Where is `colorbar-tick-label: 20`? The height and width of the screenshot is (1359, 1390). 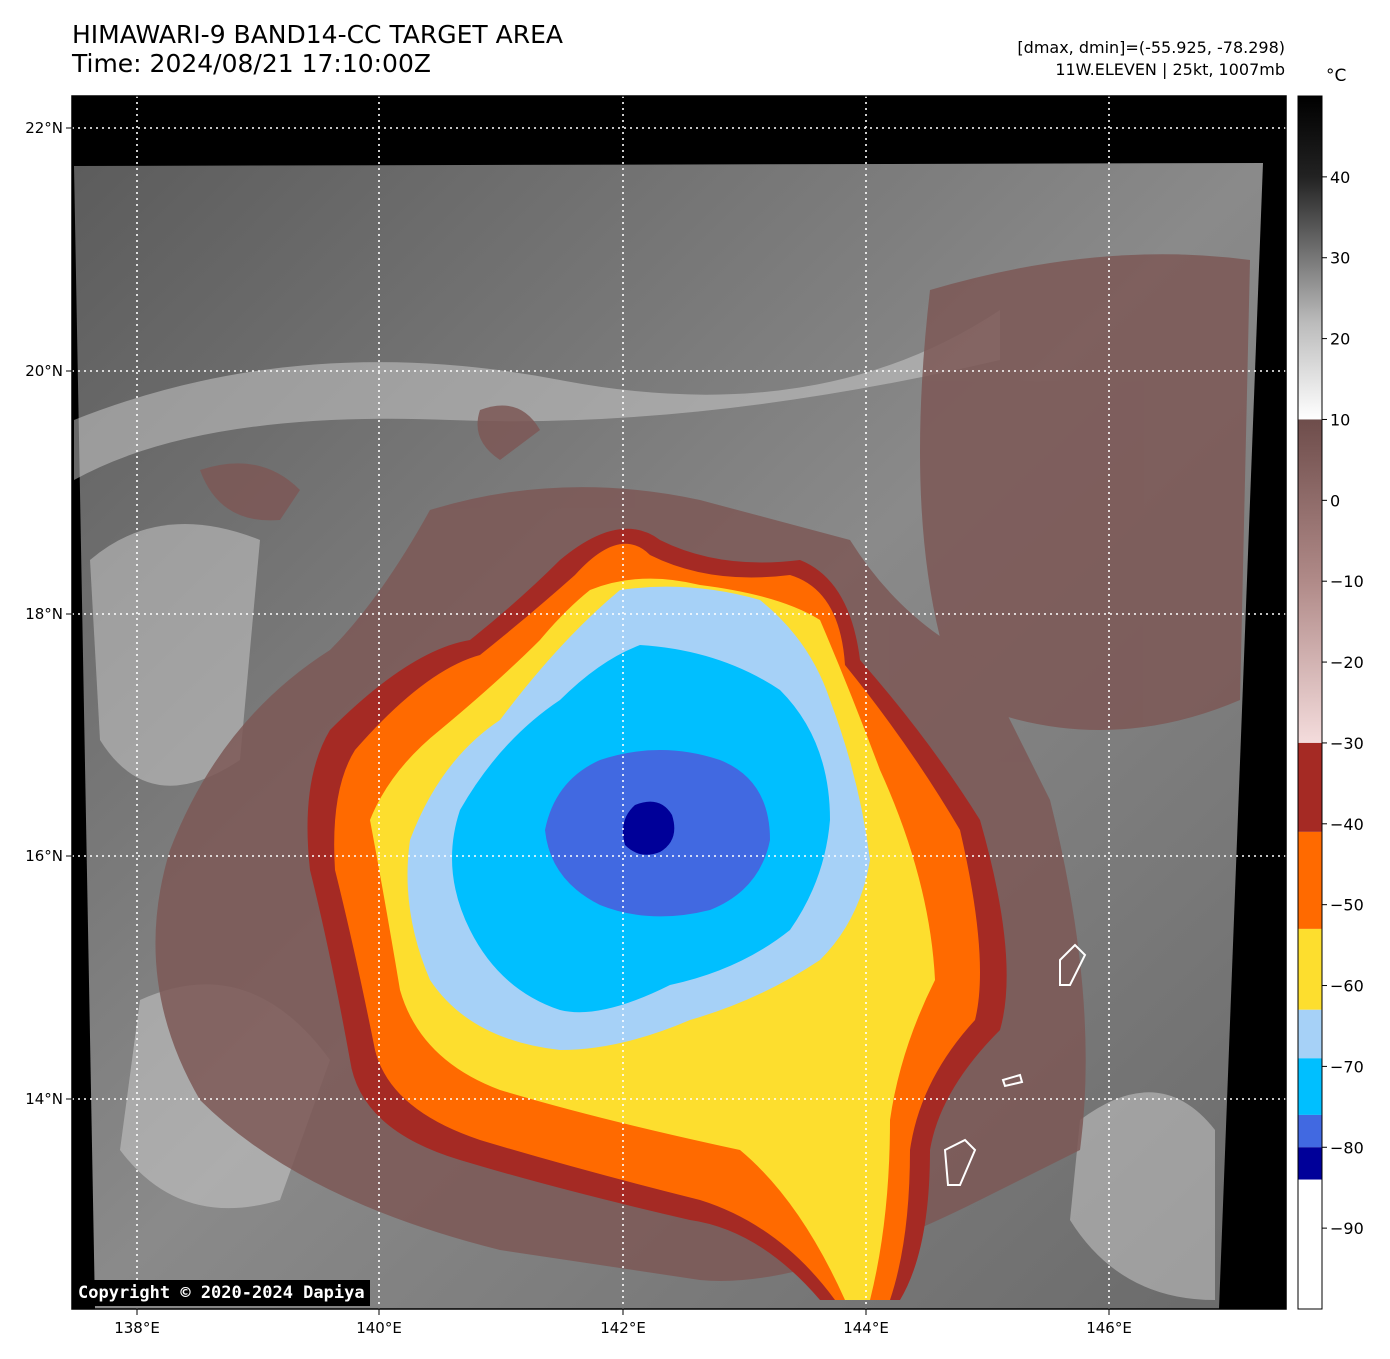 colorbar-tick-label: 20 is located at coordinates (1340, 339).